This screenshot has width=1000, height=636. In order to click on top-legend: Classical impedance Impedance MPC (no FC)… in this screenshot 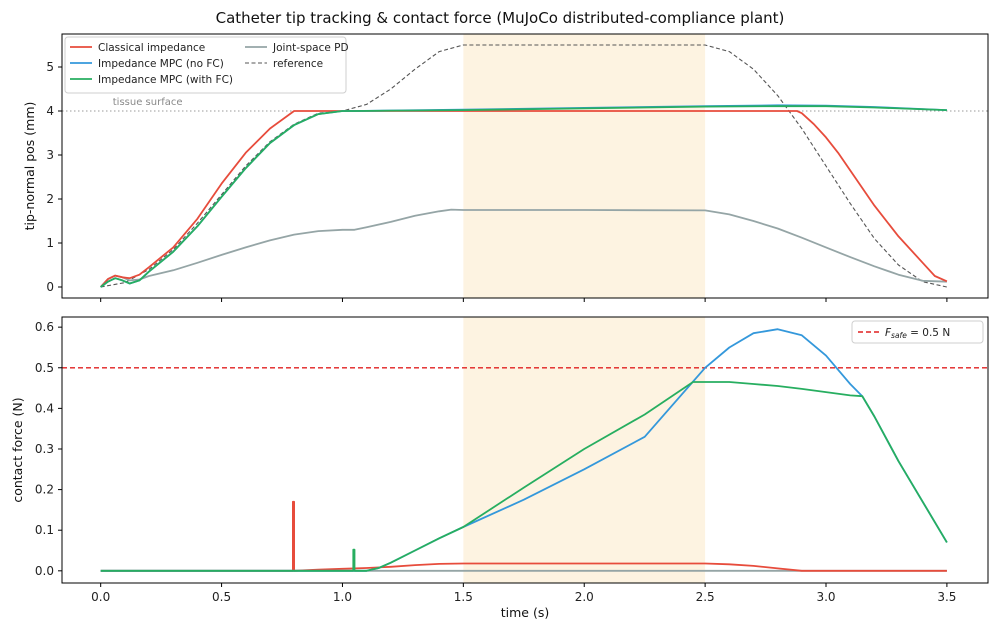, I will do `click(206, 65)`.